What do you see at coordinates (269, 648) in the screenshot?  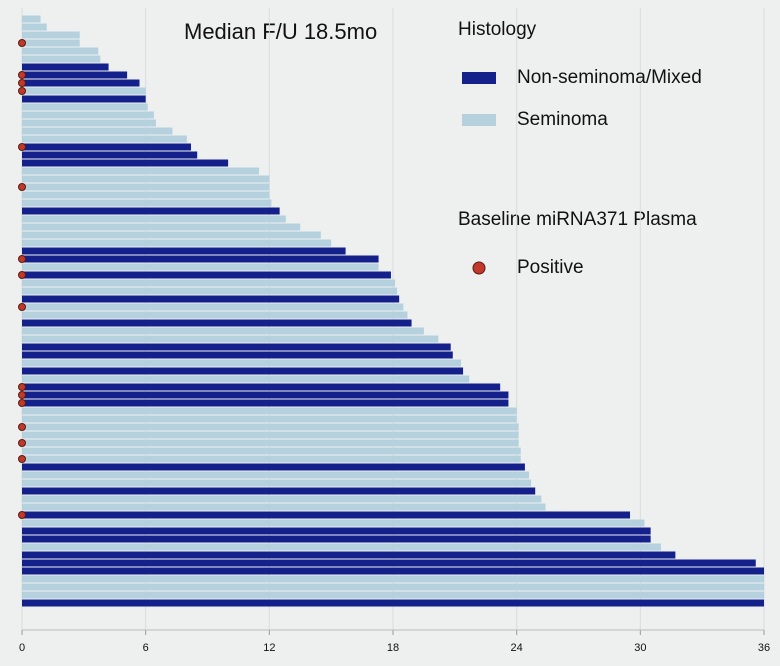 I see `x-tick-label: 12` at bounding box center [269, 648].